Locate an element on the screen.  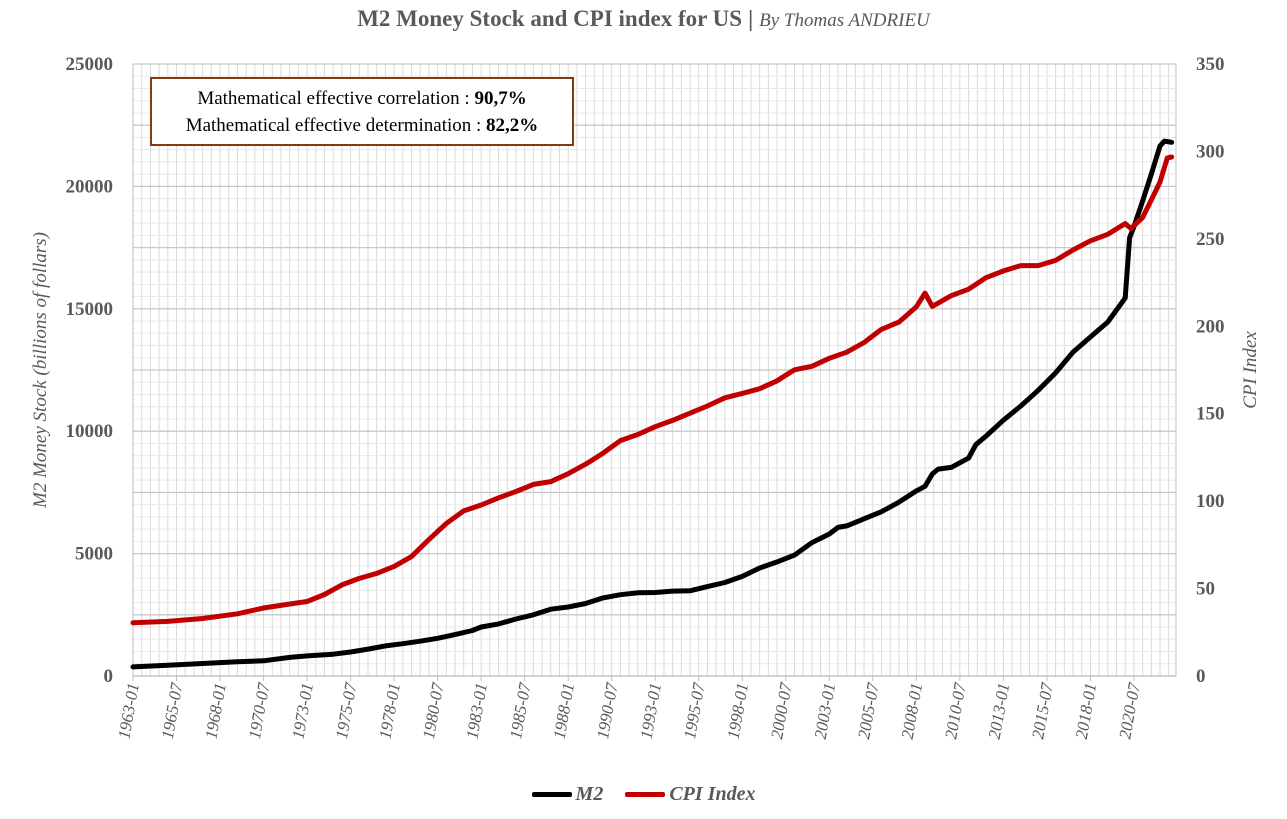
y-tick-label: 20000 is located at coordinates (90, 186).